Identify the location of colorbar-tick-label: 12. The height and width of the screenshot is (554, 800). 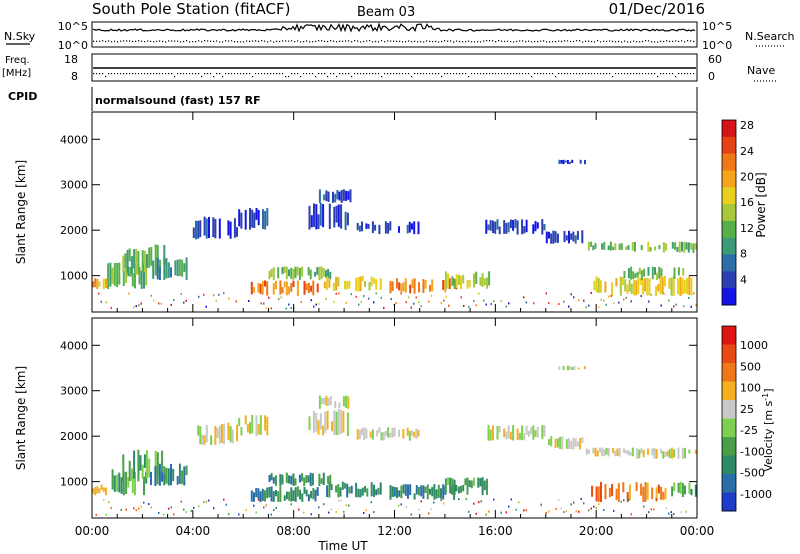
(747, 228).